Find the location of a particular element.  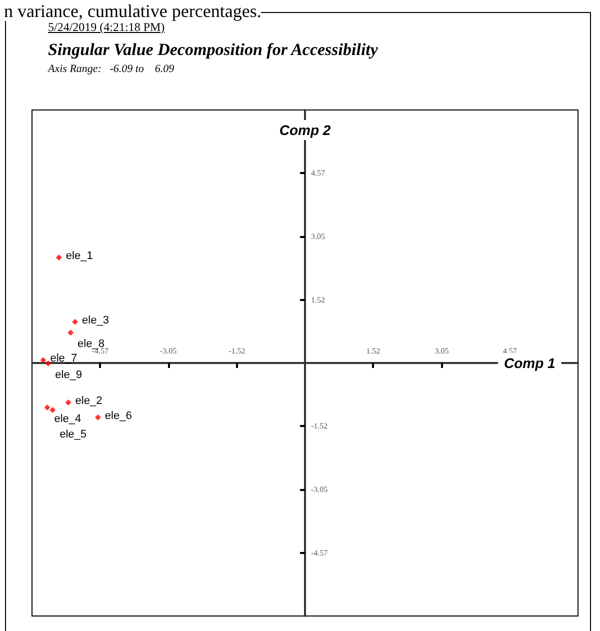

y-tick-label: -4.57 is located at coordinates (319, 553).